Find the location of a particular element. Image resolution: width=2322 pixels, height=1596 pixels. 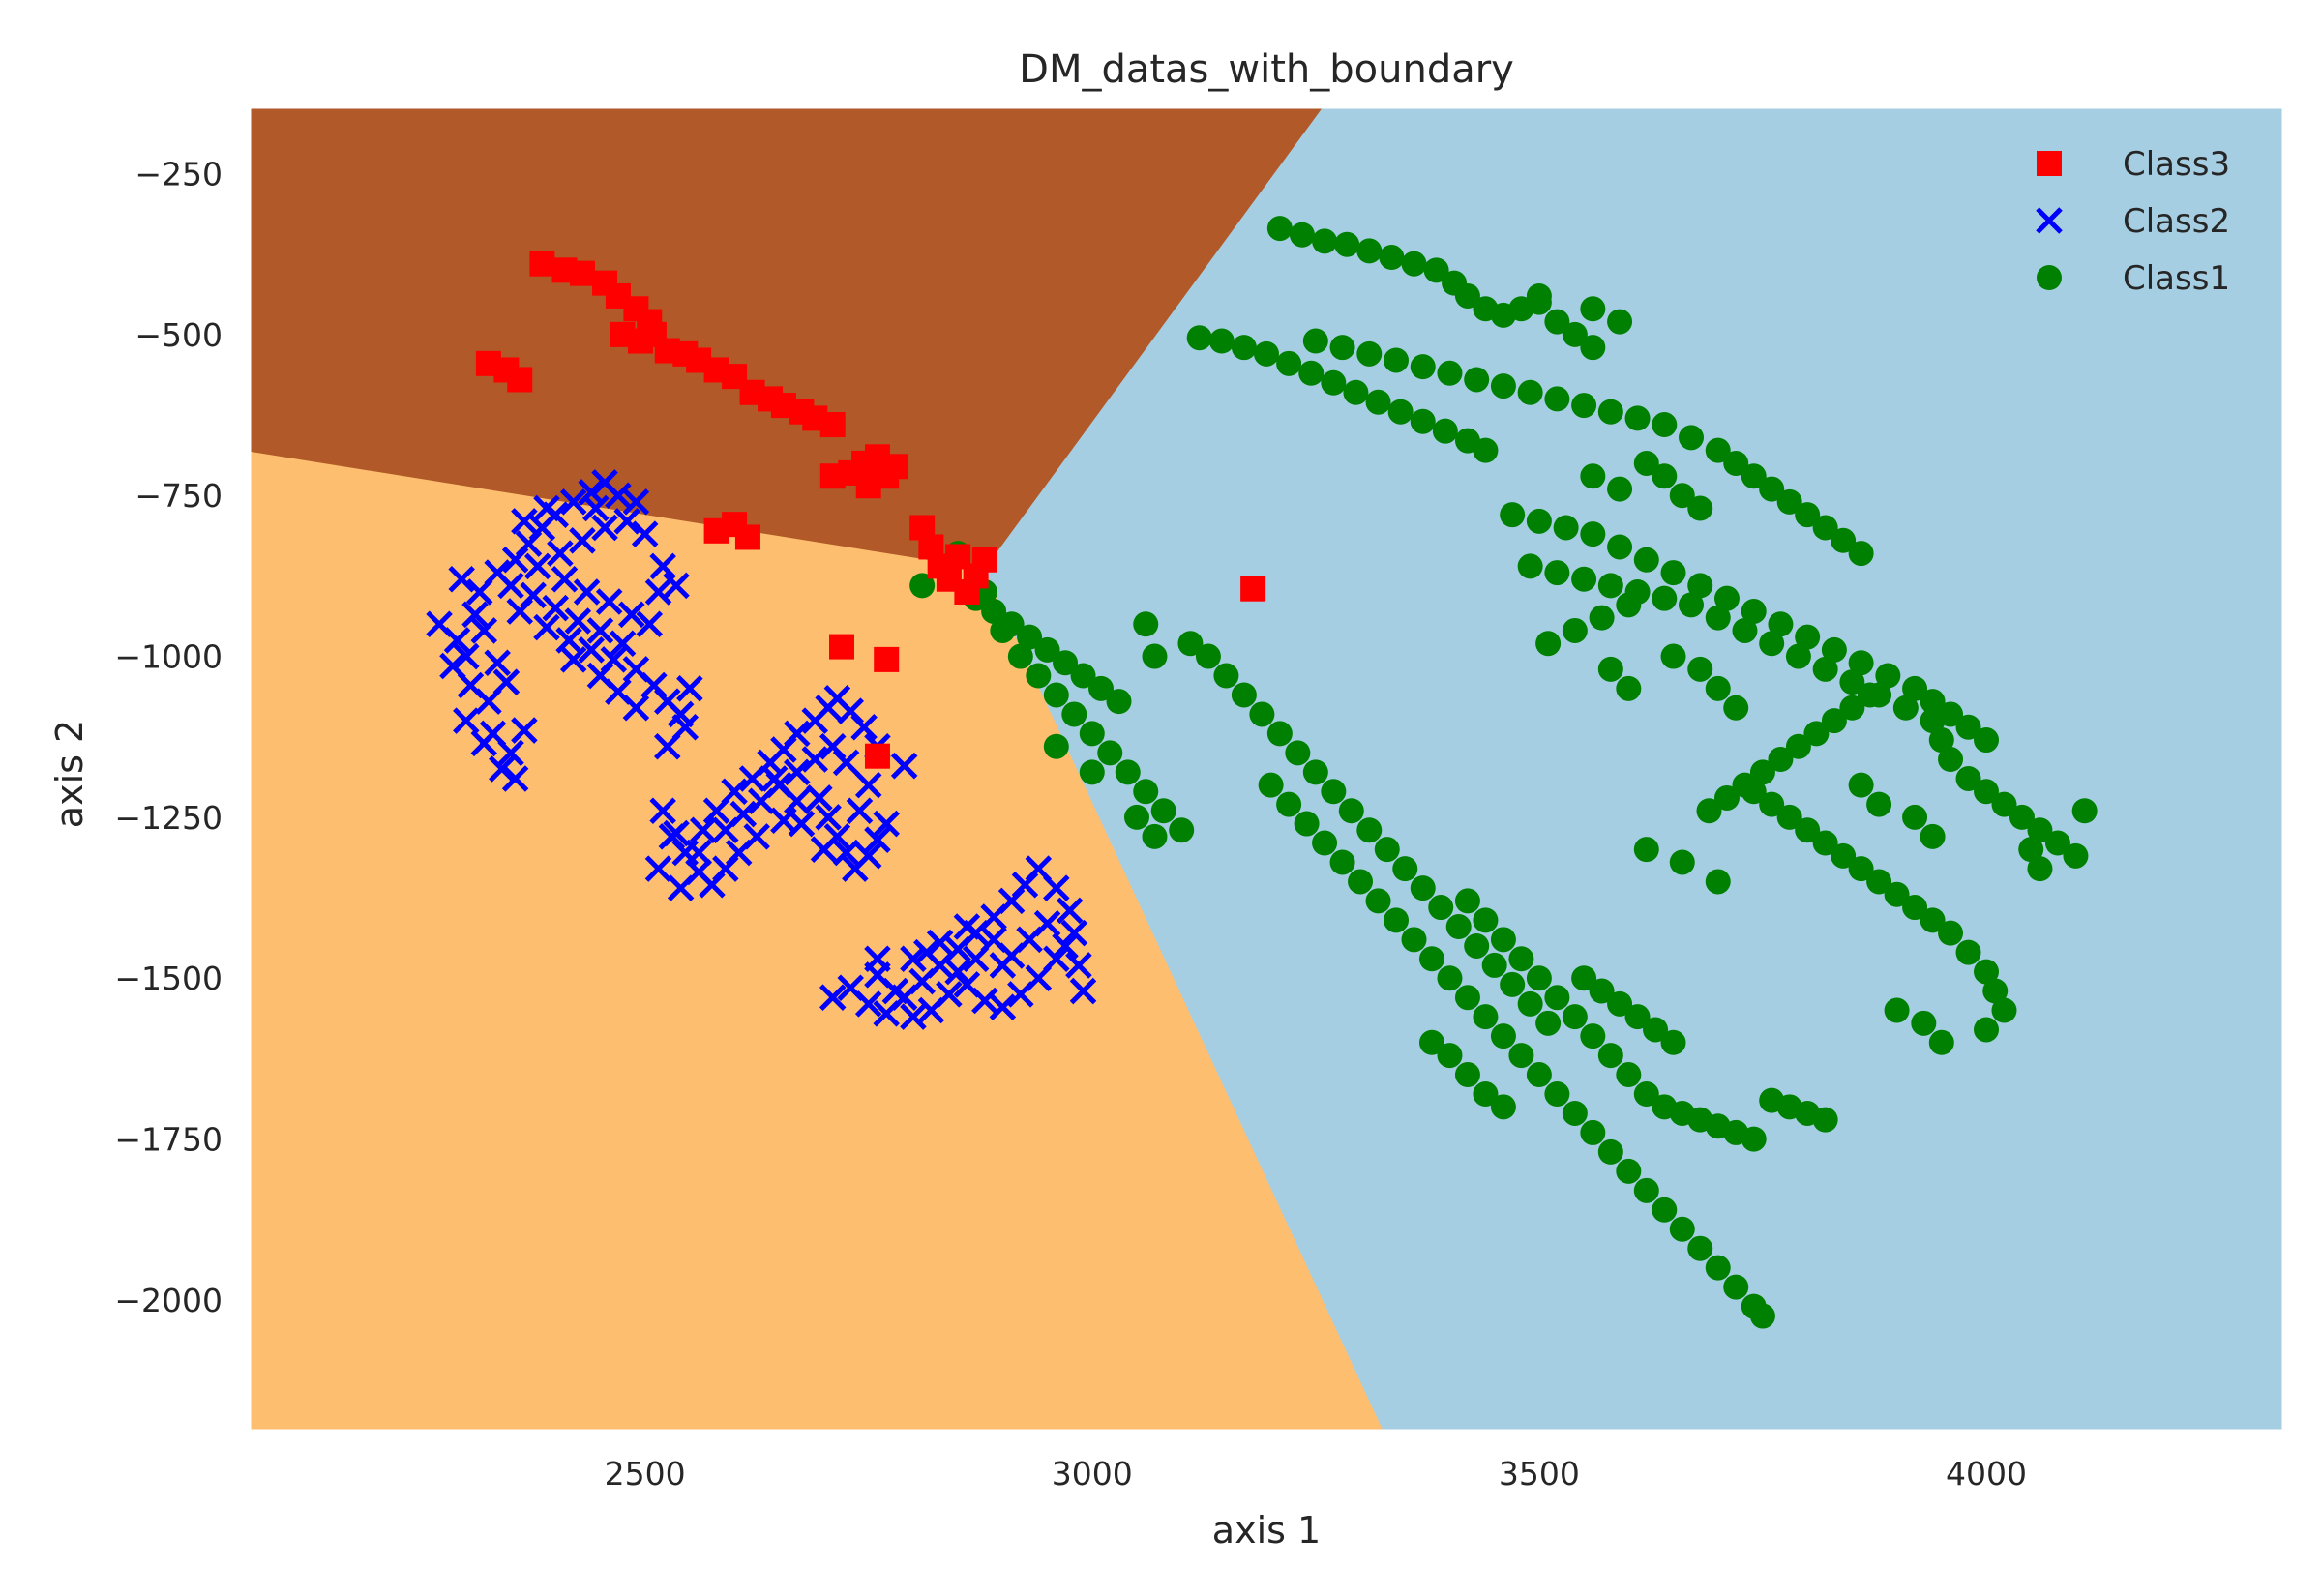

y-tick-label: −1250 is located at coordinates (168, 818).